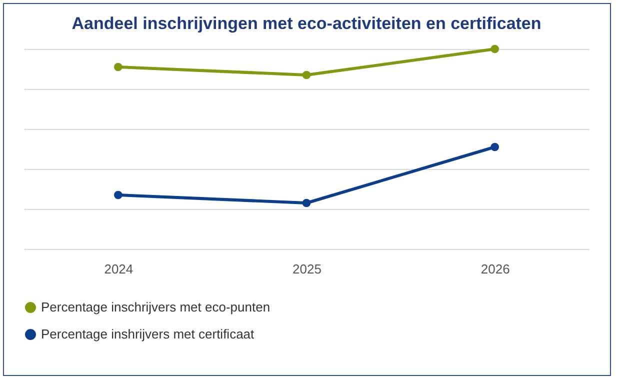  Describe the element at coordinates (148, 334) in the screenshot. I see `legend-label: Percentage inshrijvers met certificaat` at that location.